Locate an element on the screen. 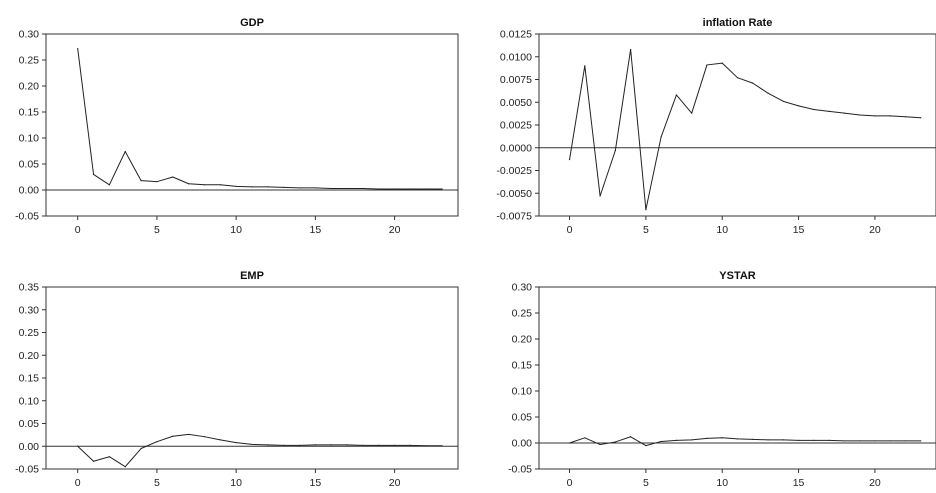 This screenshot has width=936, height=493. y-tick-label: 0.0025 is located at coordinates (516, 126).